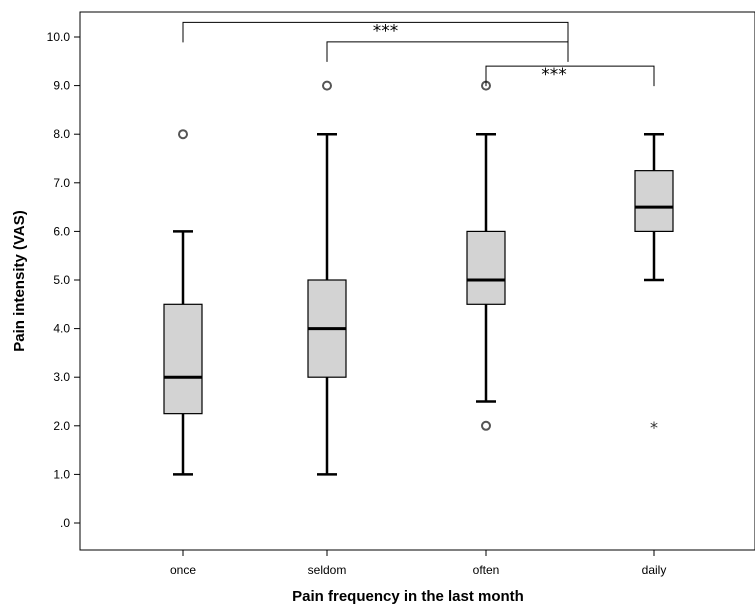 Image resolution: width=755 pixels, height=607 pixels. Describe the element at coordinates (61, 231) in the screenshot. I see `y-tick-label: 6.0` at that location.